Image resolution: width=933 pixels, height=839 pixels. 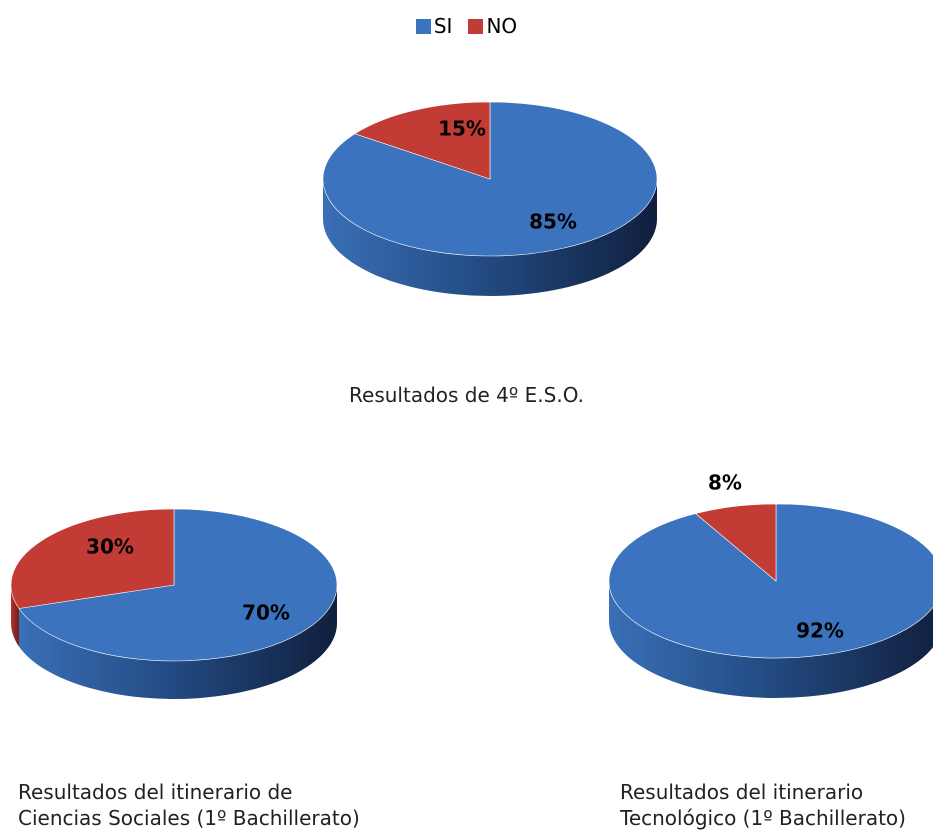 I want to click on pie-chart-3: 92% 8%, so click(x=770, y=584).